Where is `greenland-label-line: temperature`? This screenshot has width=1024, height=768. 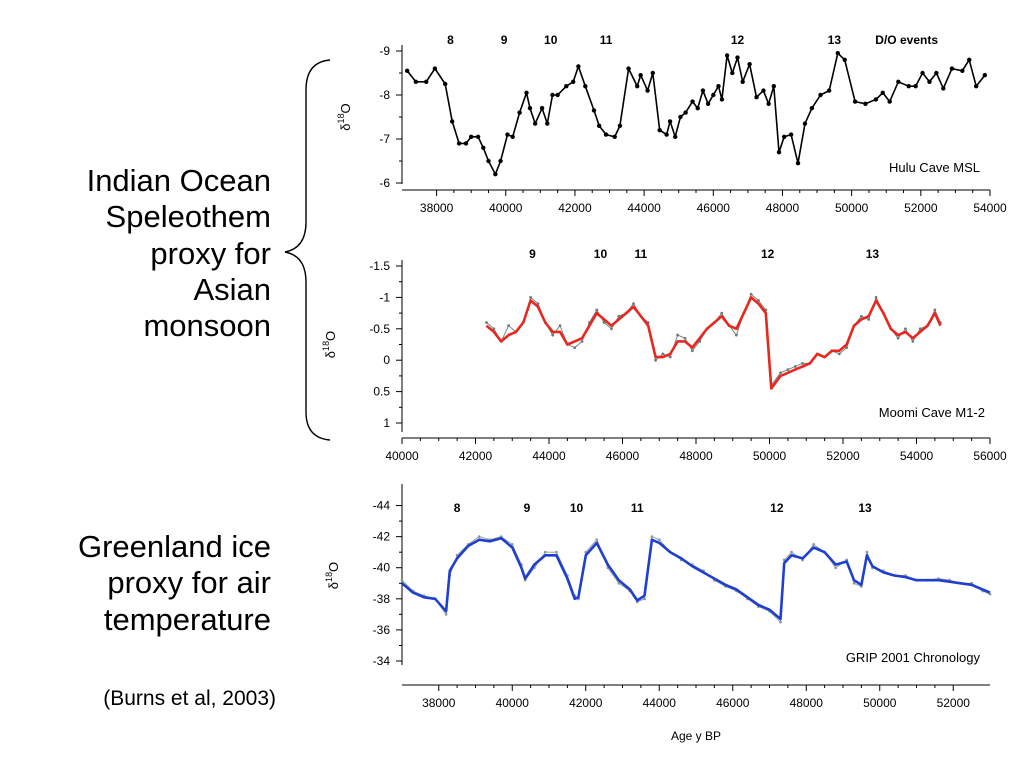
greenland-label-line: temperature is located at coordinates (187, 619).